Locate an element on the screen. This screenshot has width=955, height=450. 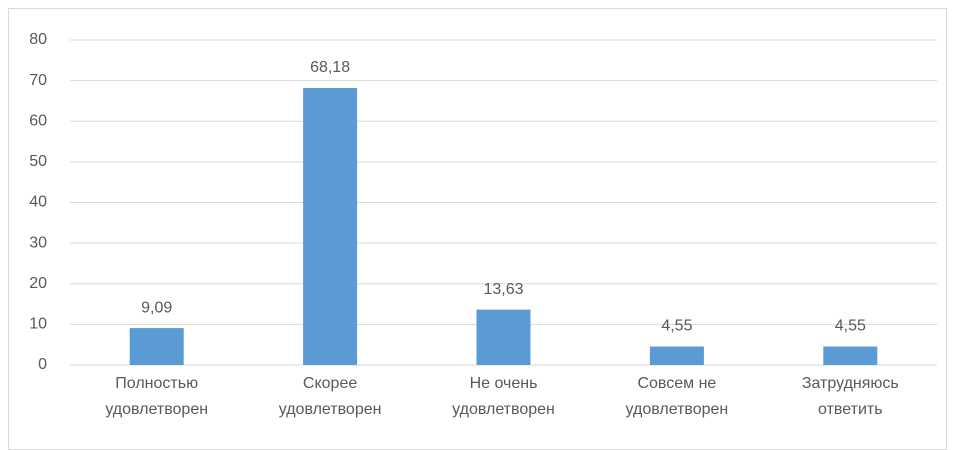
data-label: 13,63 is located at coordinates (503, 289).